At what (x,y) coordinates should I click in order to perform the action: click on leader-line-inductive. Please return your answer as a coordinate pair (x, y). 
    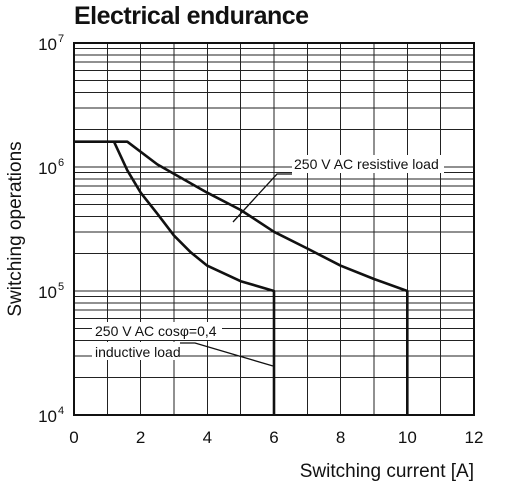
    Looking at the image, I should click on (227, 354).